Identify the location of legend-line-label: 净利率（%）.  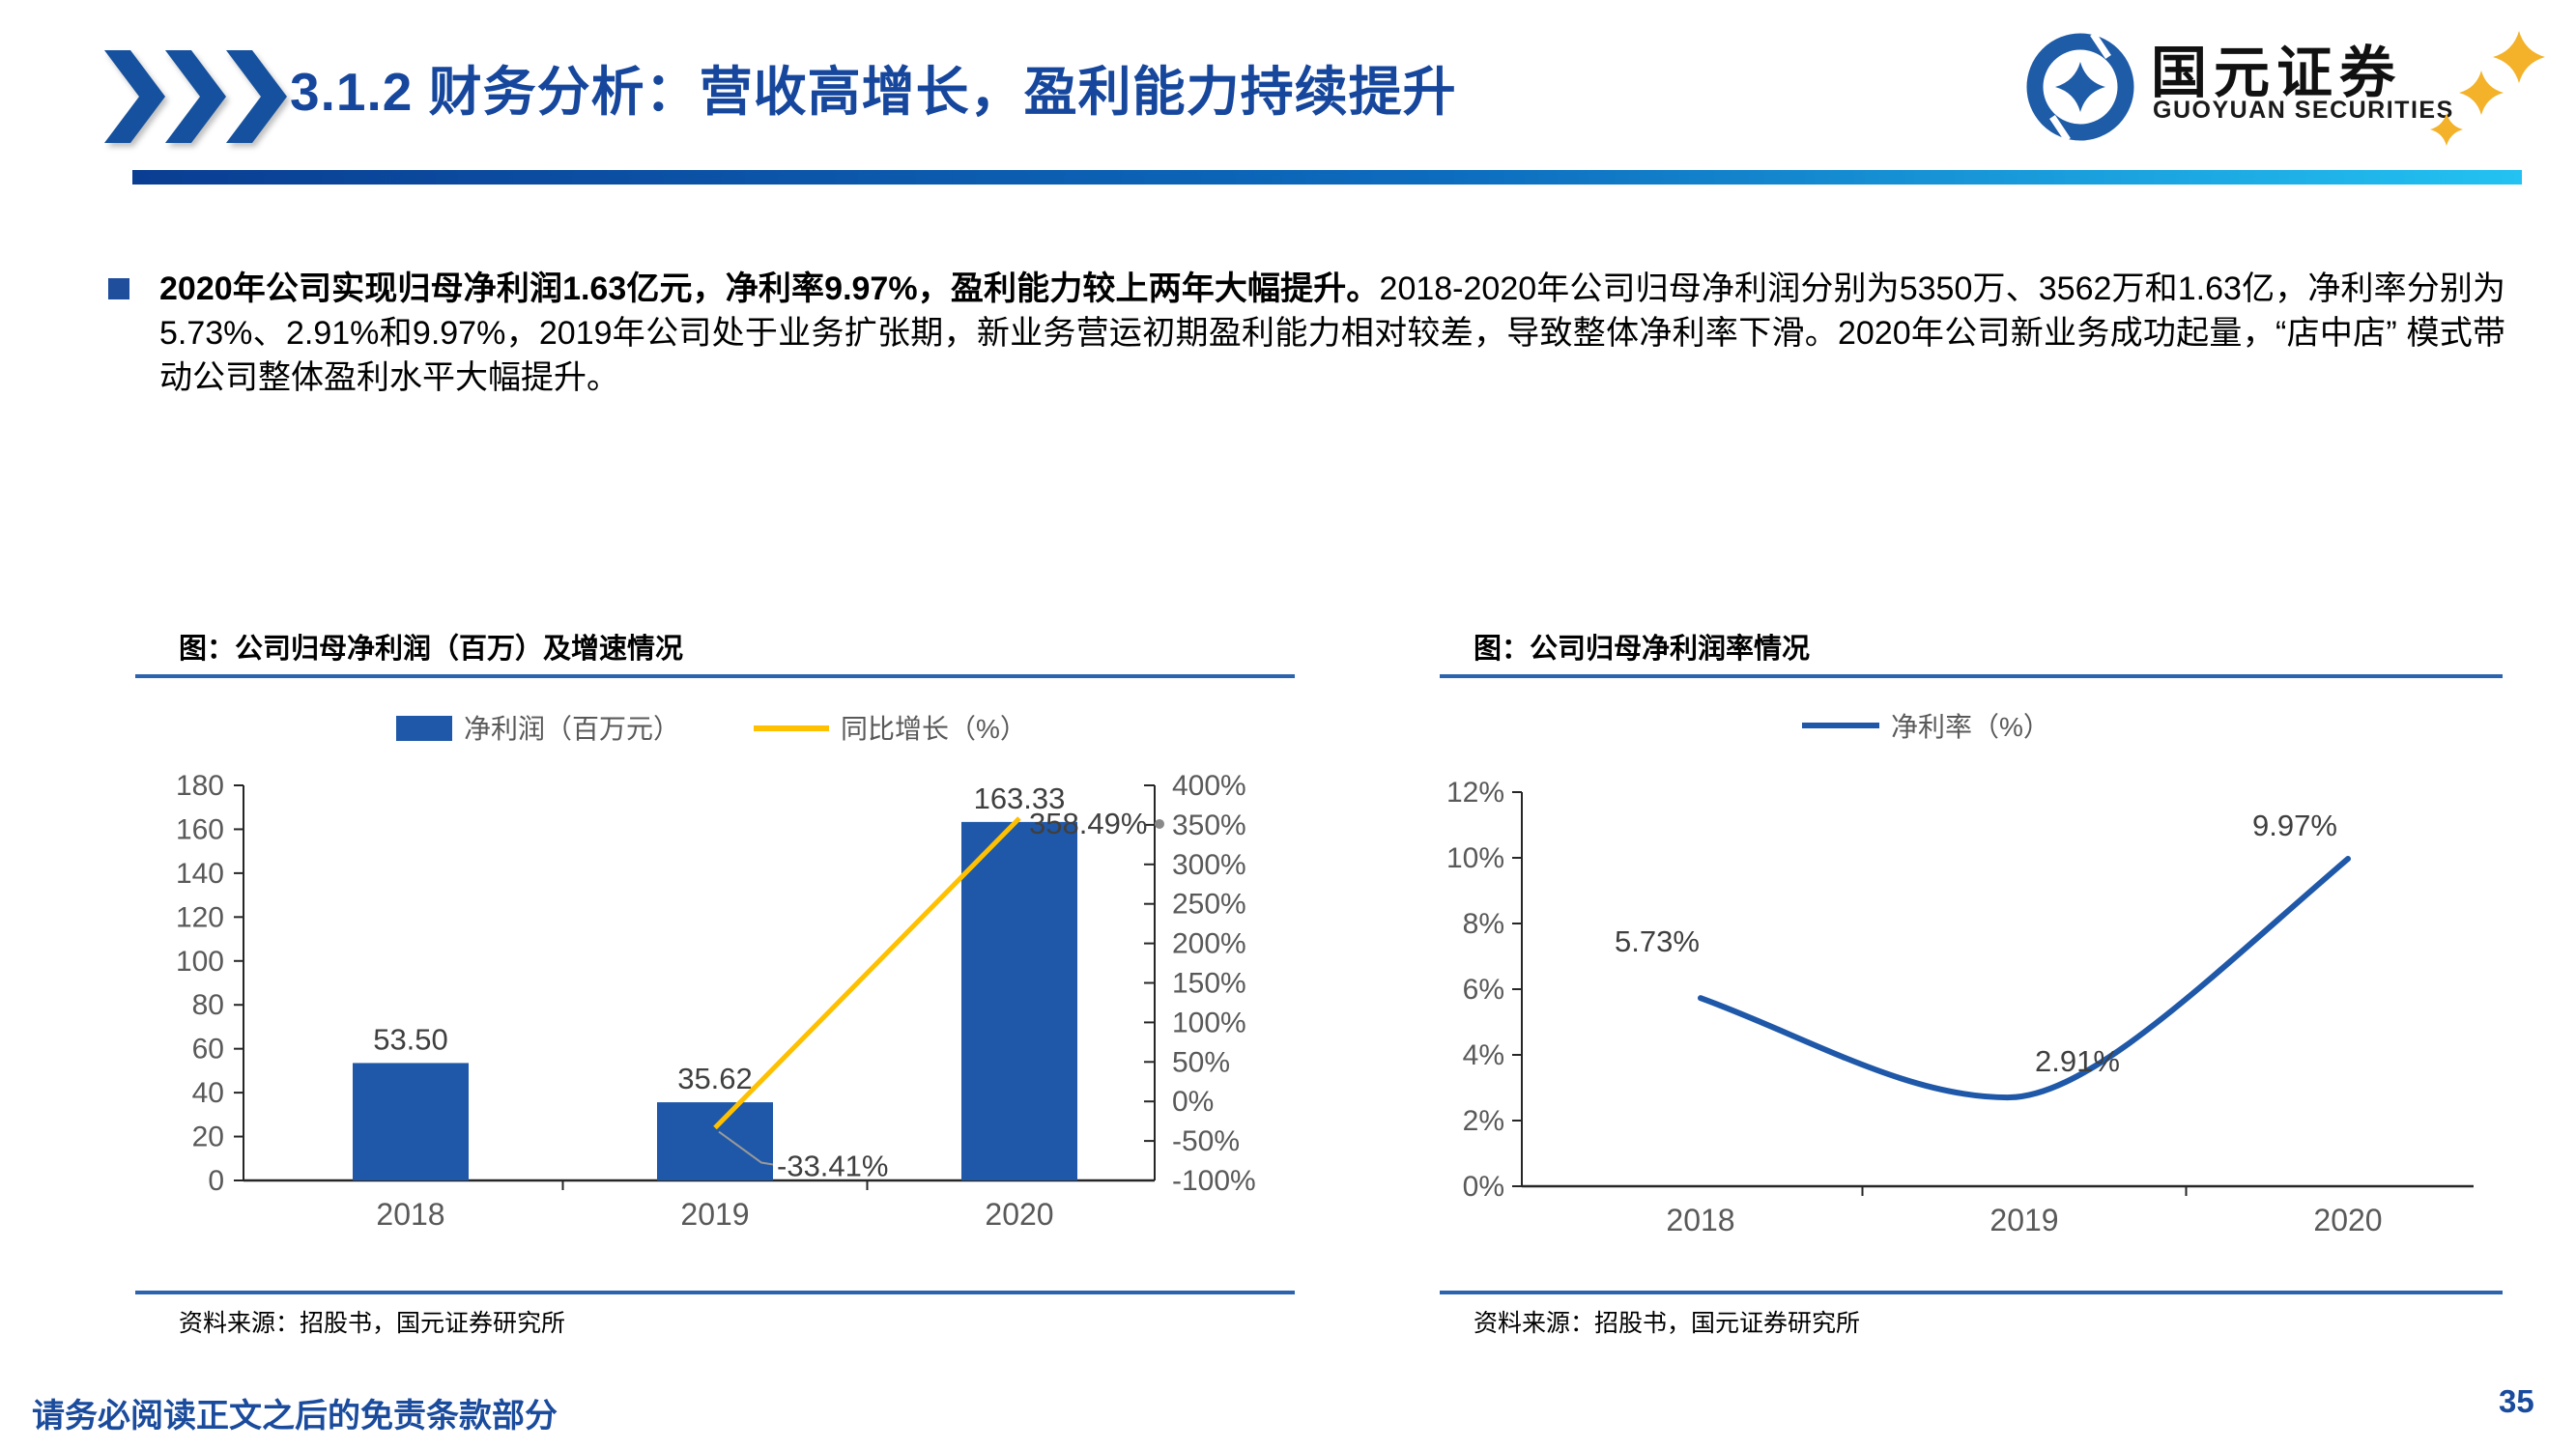
(1971, 727).